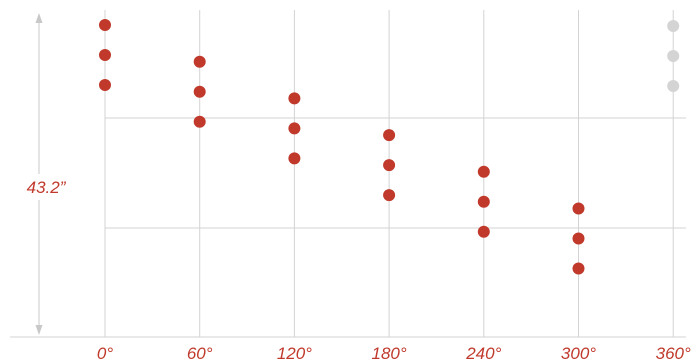 This screenshot has width=699, height=364. I want to click on height-dimension: 43.2”, so click(42, 174).